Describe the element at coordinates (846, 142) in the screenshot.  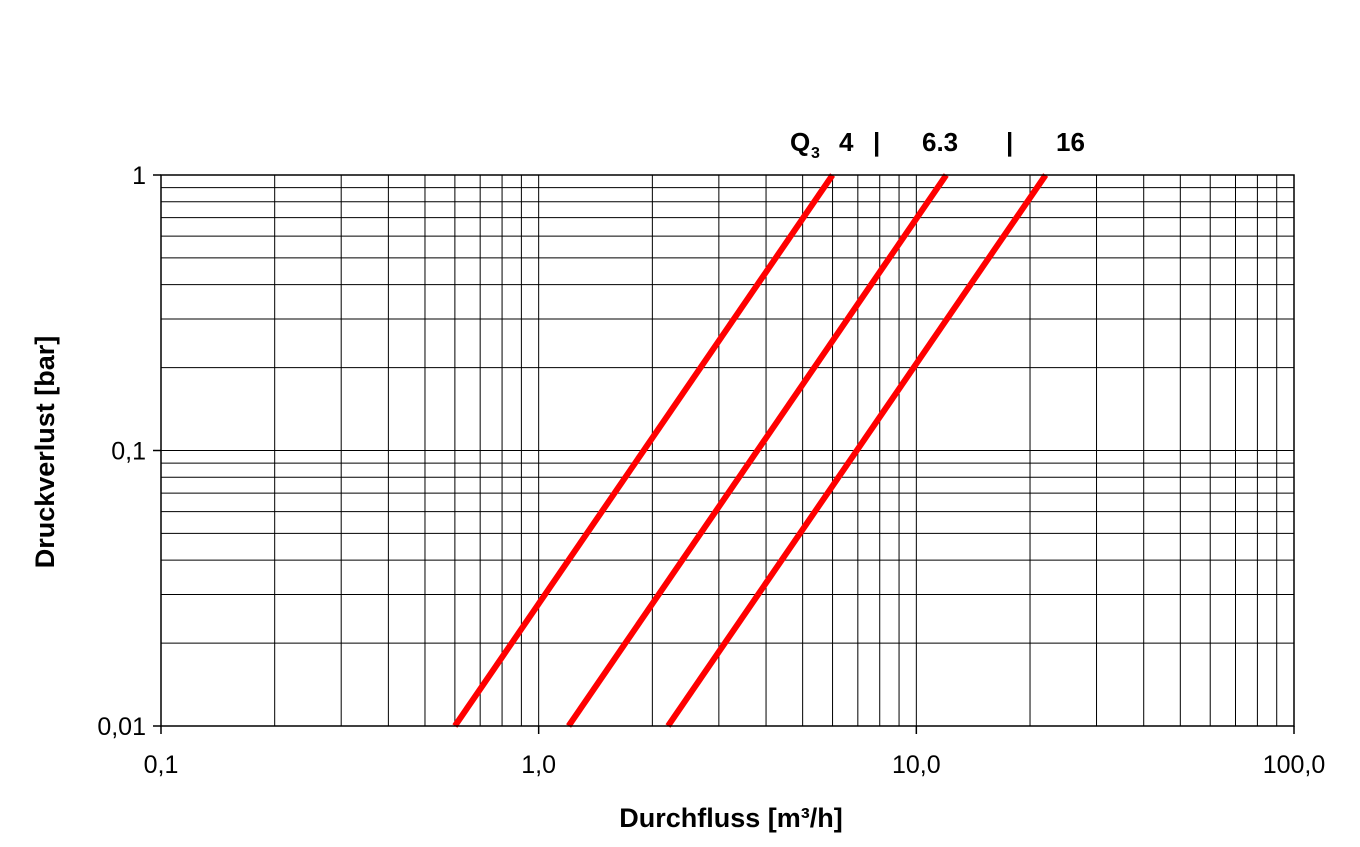
I see `legend-item-4: 4` at that location.